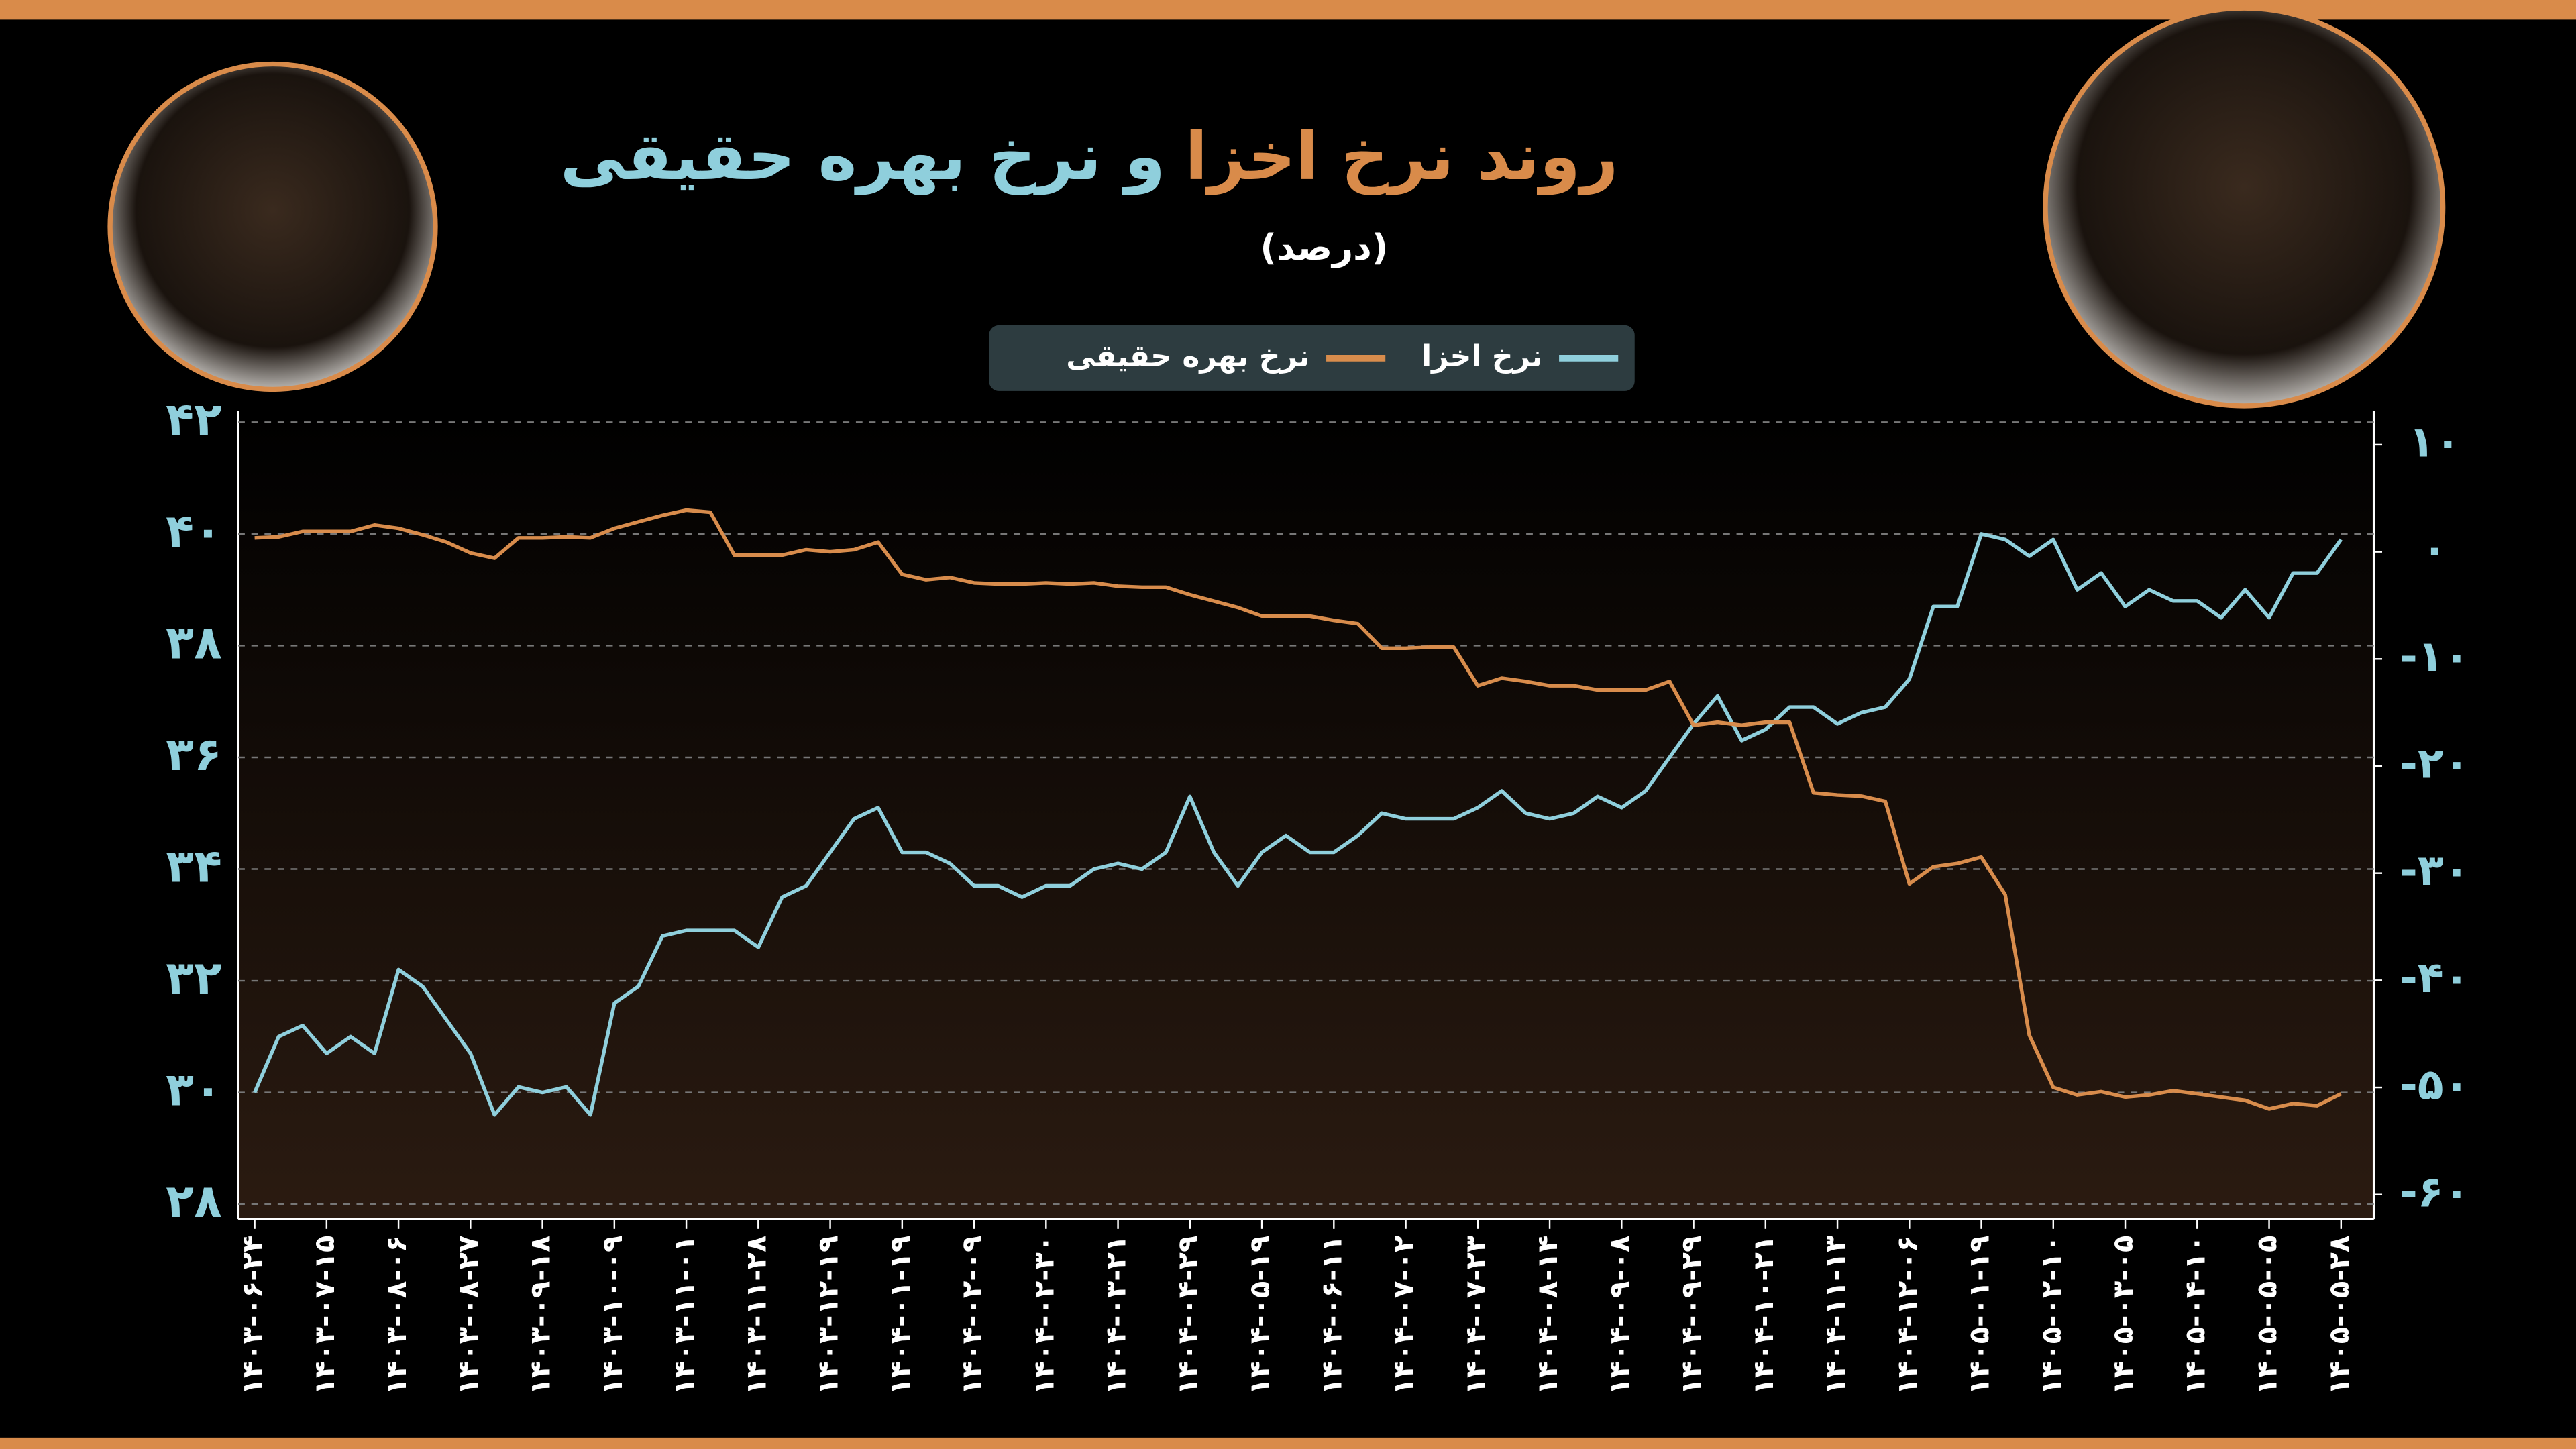 This screenshot has height=1449, width=2576. Describe the element at coordinates (828, 1315) in the screenshot. I see `x-tick-label: ۱۴۰۳-۱۲-۱۹` at that location.